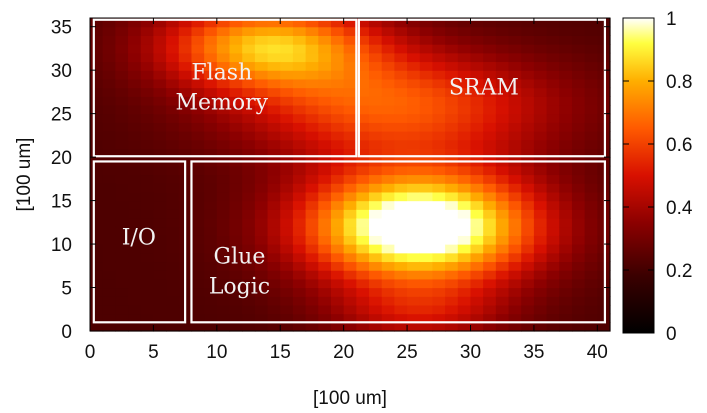 This screenshot has width=707, height=413. I want to click on region-label: Logic, so click(239, 286).